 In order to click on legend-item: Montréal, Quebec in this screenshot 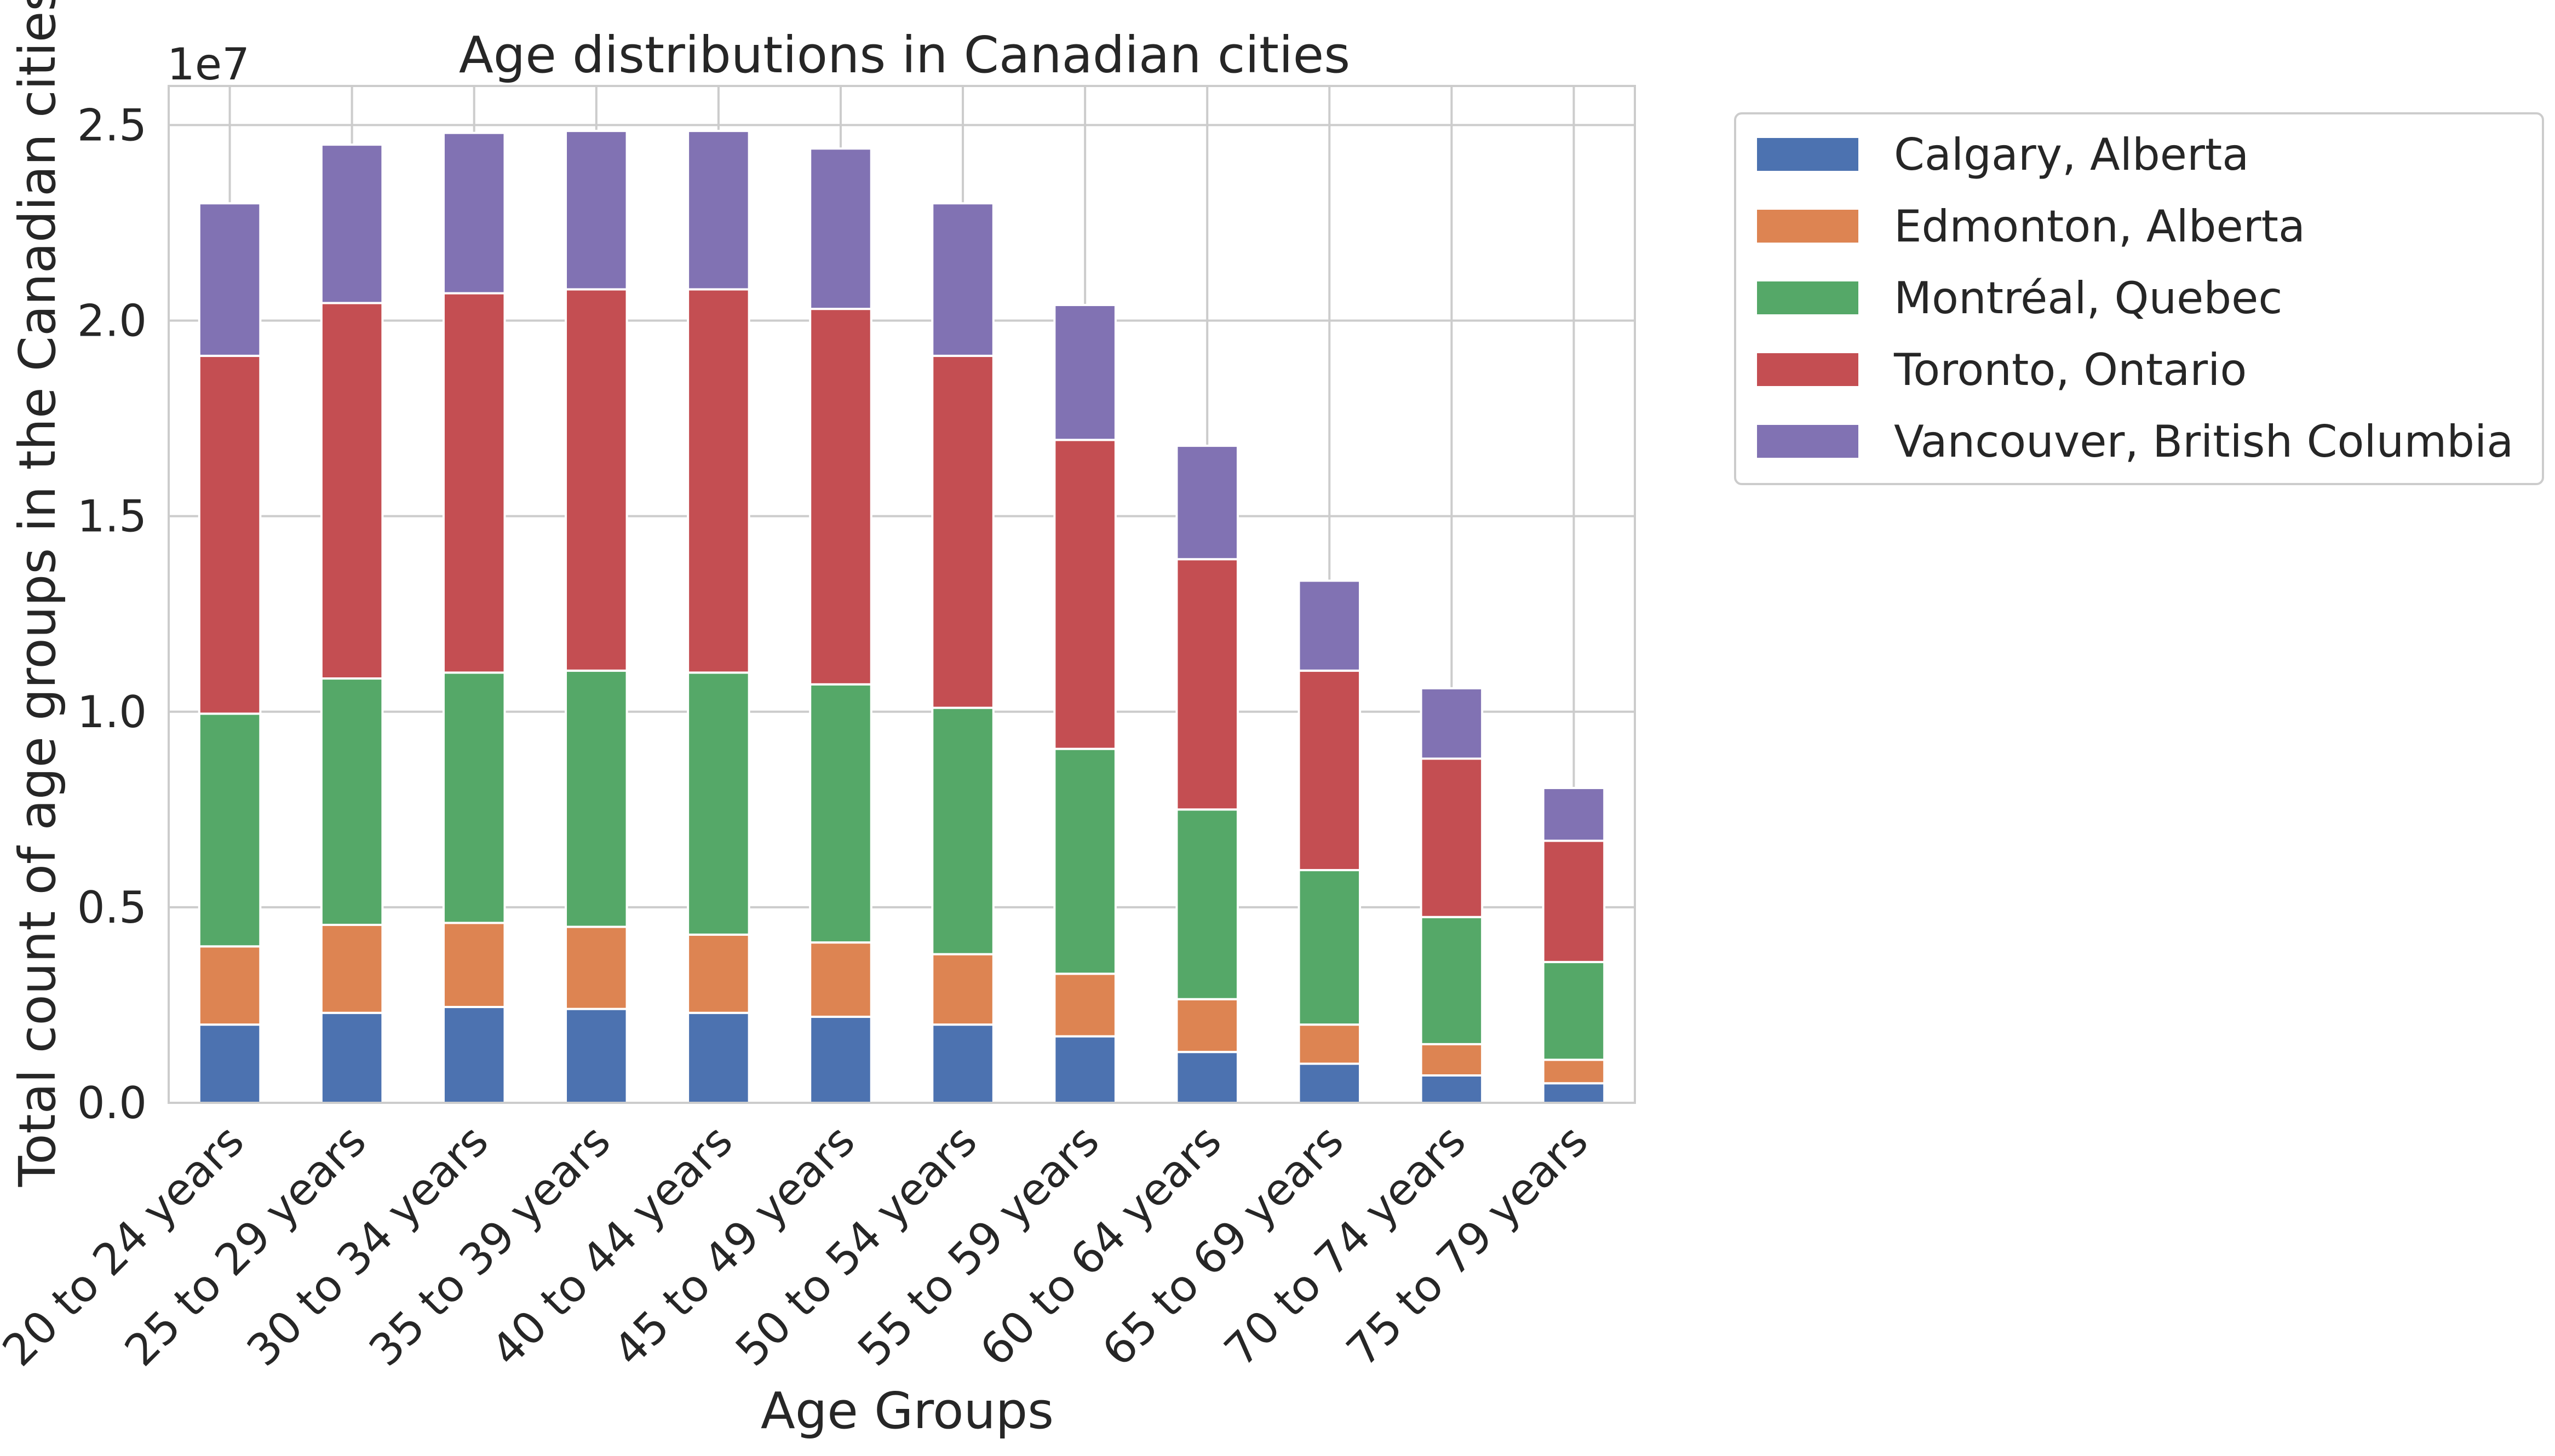, I will do `click(2020, 298)`.